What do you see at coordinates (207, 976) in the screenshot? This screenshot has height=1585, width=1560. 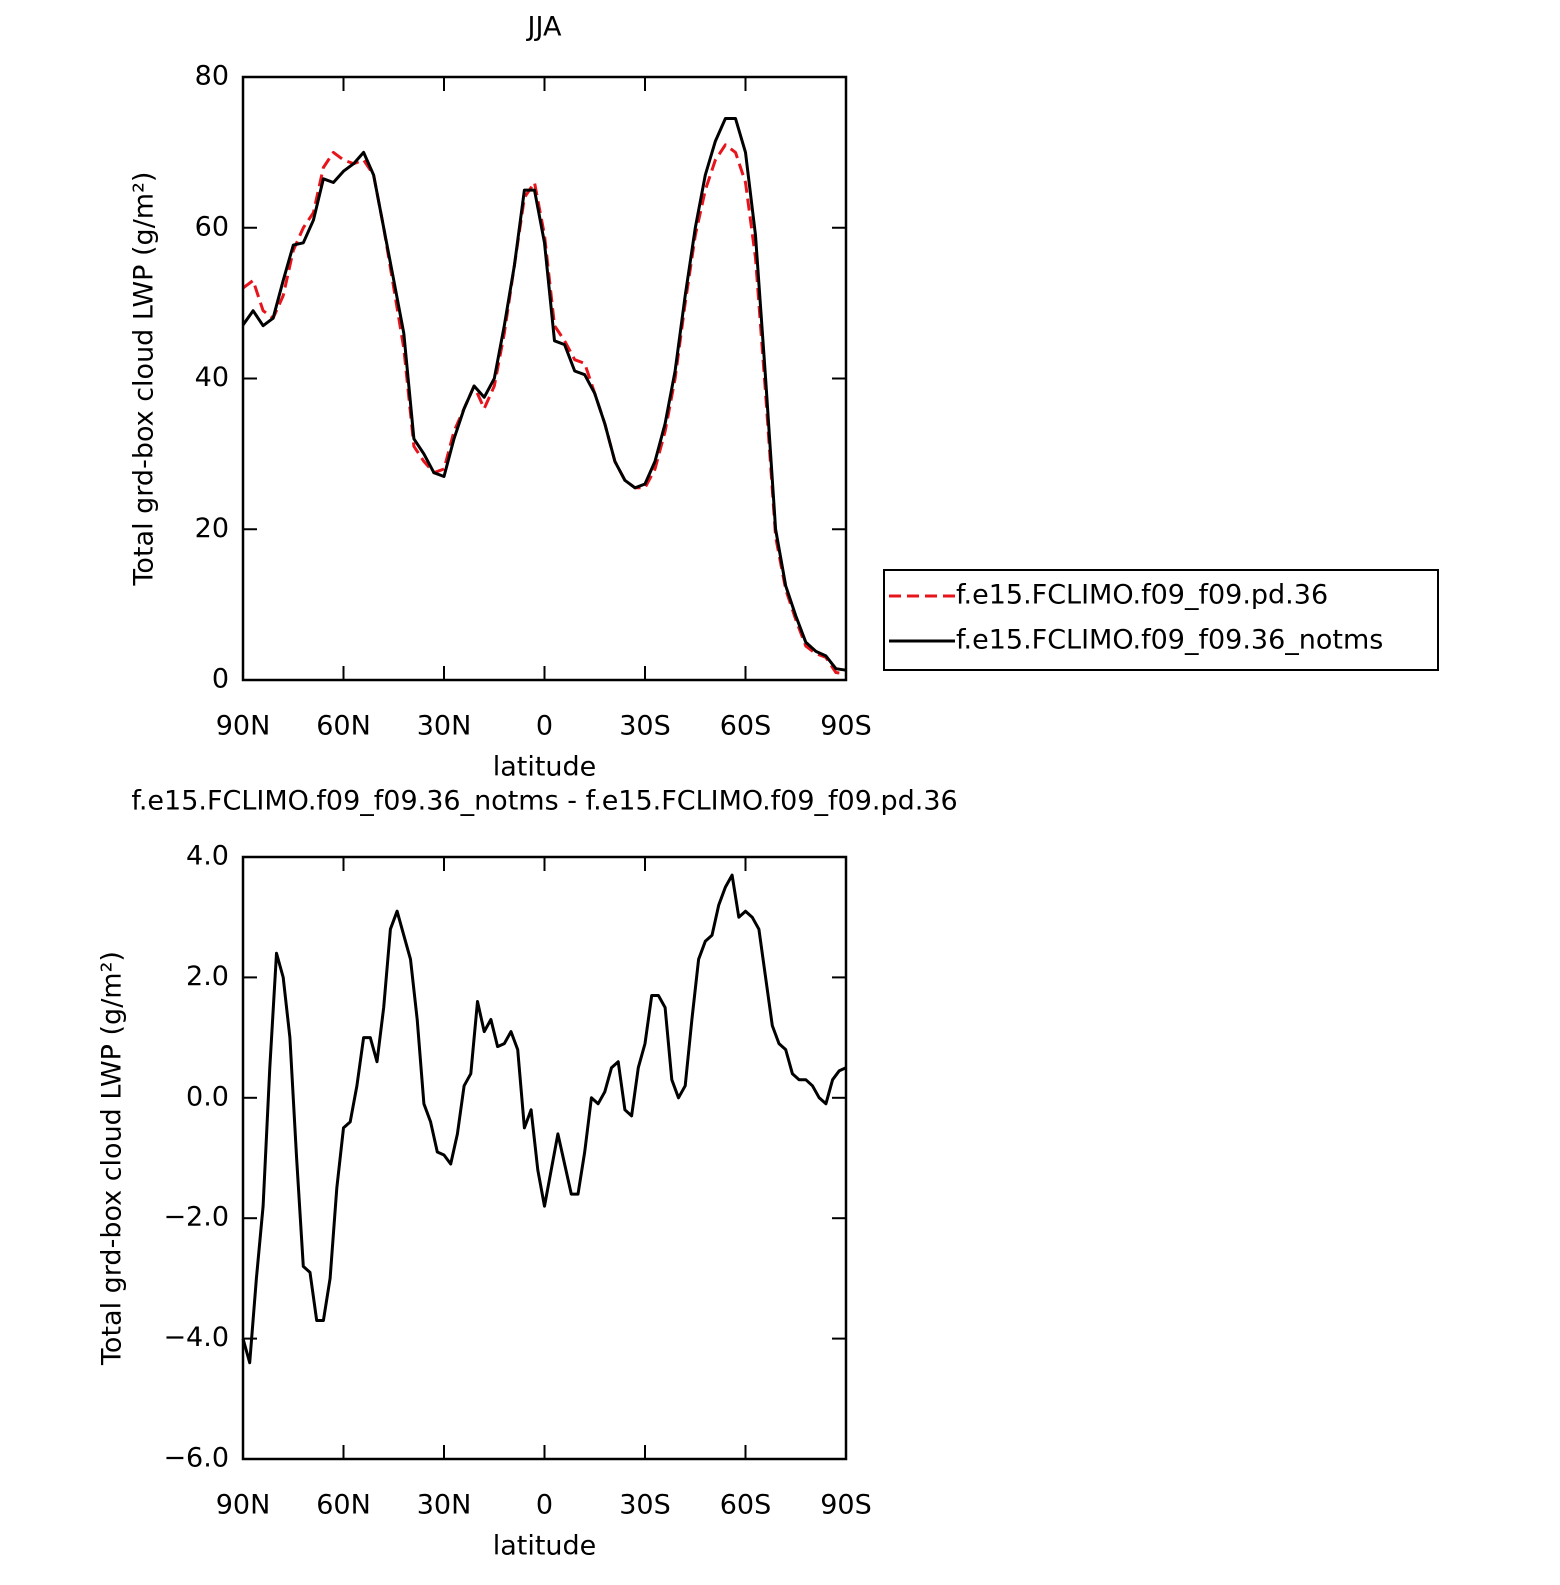 I see `y-tick-label: 2.0` at bounding box center [207, 976].